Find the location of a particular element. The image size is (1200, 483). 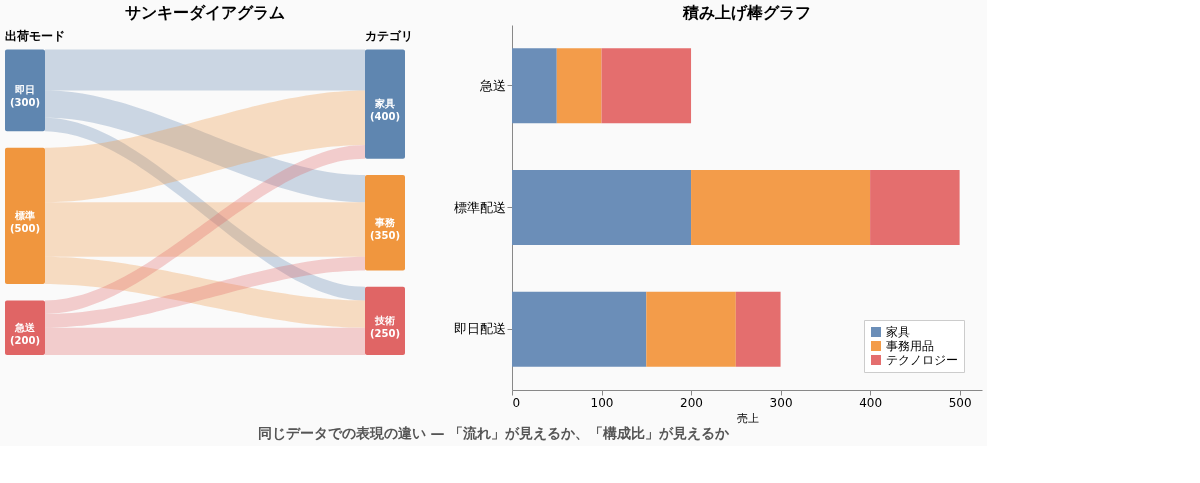

x-axis-title: 売上 is located at coordinates (747, 418).